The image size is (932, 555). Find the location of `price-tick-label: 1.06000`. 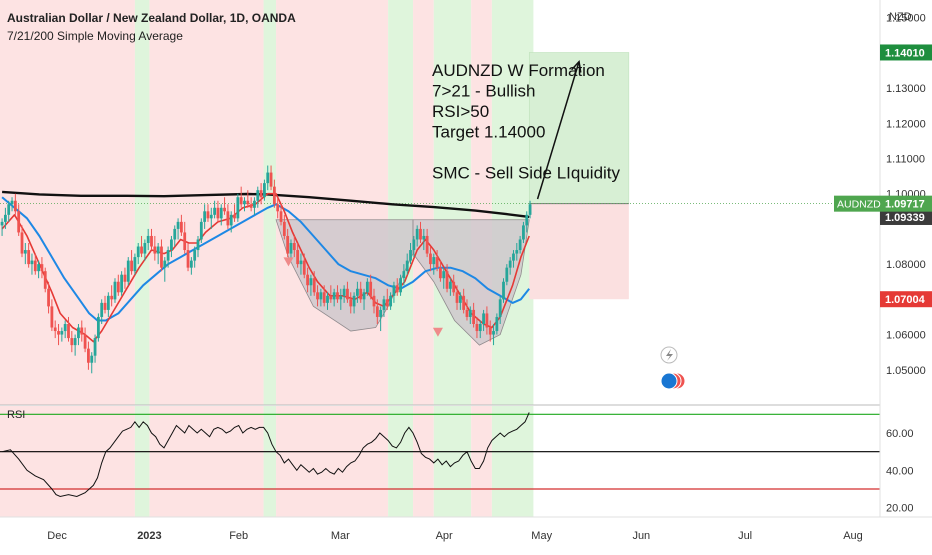

price-tick-label: 1.06000 is located at coordinates (906, 336).